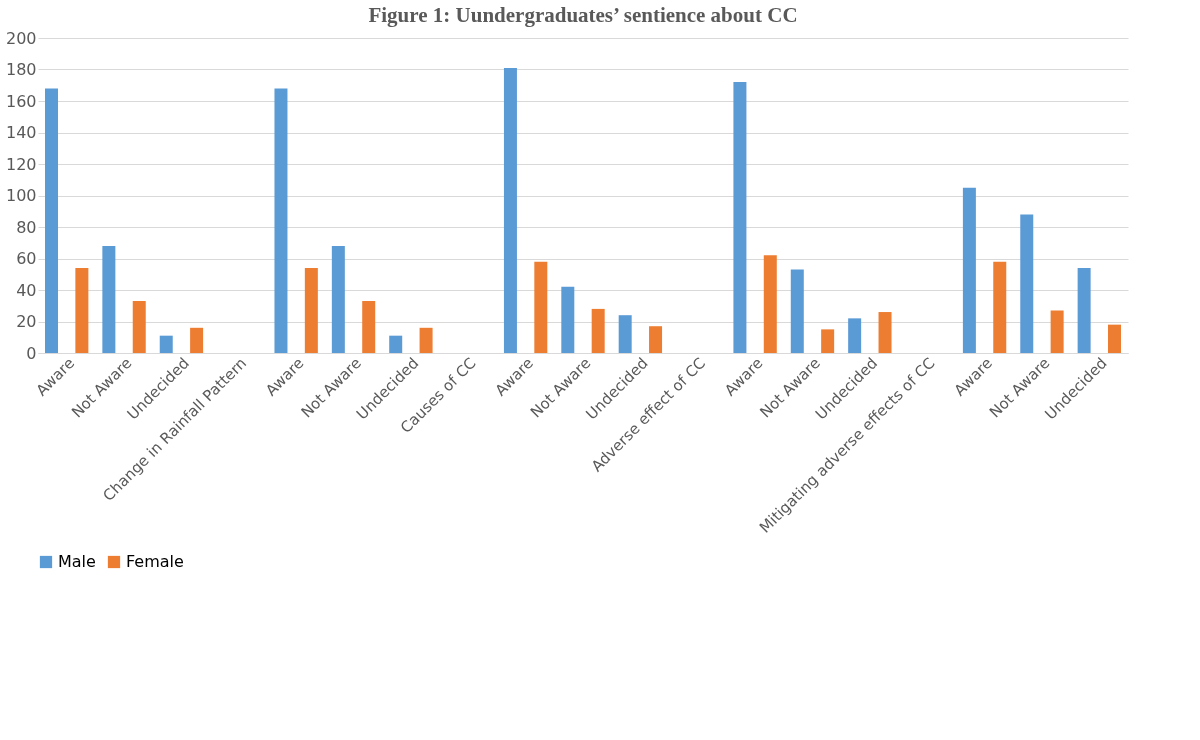 The image size is (1200, 740). I want to click on y-tick-label: 20, so click(26, 321).